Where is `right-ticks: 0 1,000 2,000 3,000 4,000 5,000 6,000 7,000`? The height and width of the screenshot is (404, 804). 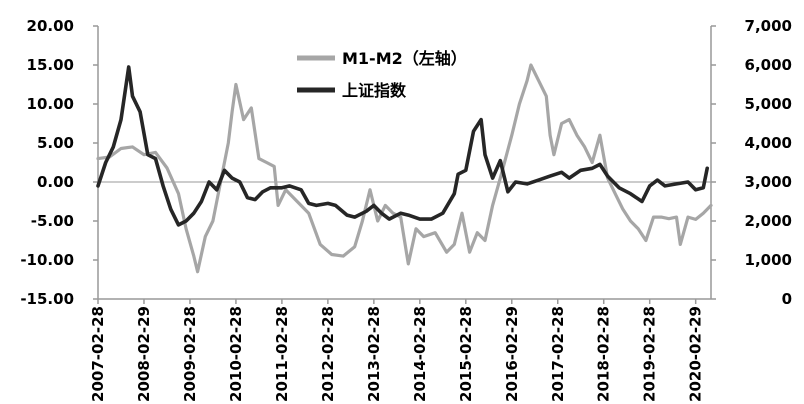 right-ticks: 0 1,000 2,000 3,000 4,000 5,000 6,000 7,000 is located at coordinates (751, 162).